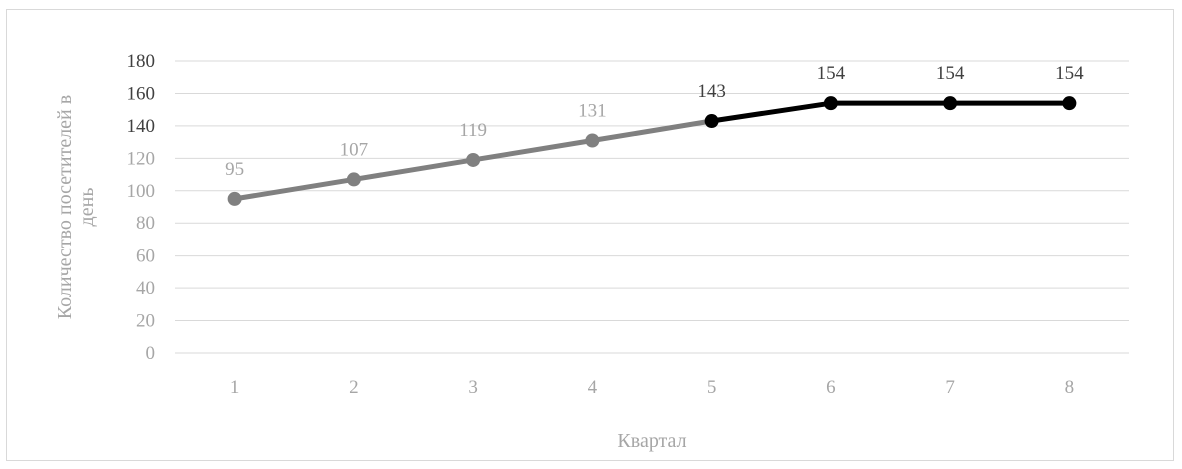 This screenshot has height=469, width=1182. What do you see at coordinates (87, 207) in the screenshot?
I see `y-axis-title-line-2: день` at bounding box center [87, 207].